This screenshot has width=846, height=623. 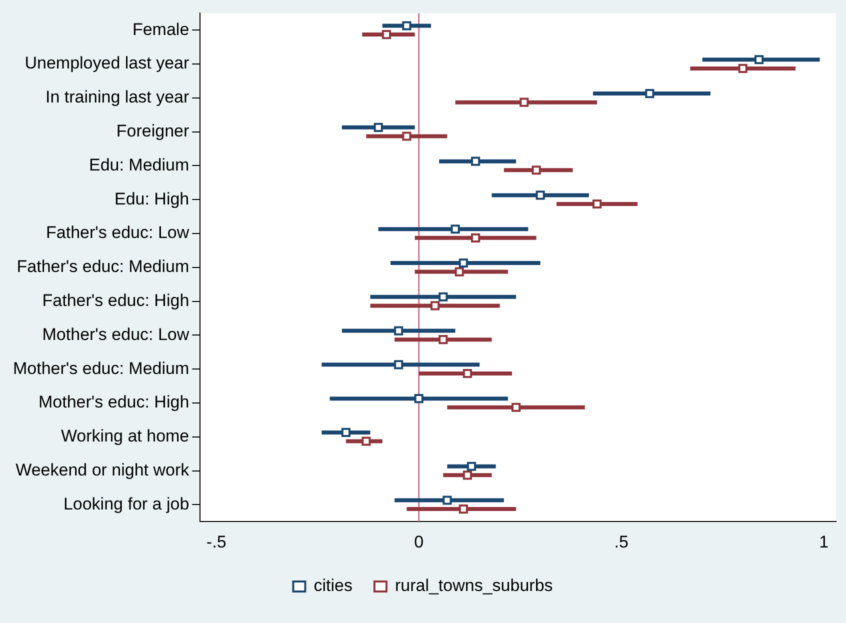 What do you see at coordinates (125, 436) in the screenshot?
I see `y-tick-label: Working at home` at bounding box center [125, 436].